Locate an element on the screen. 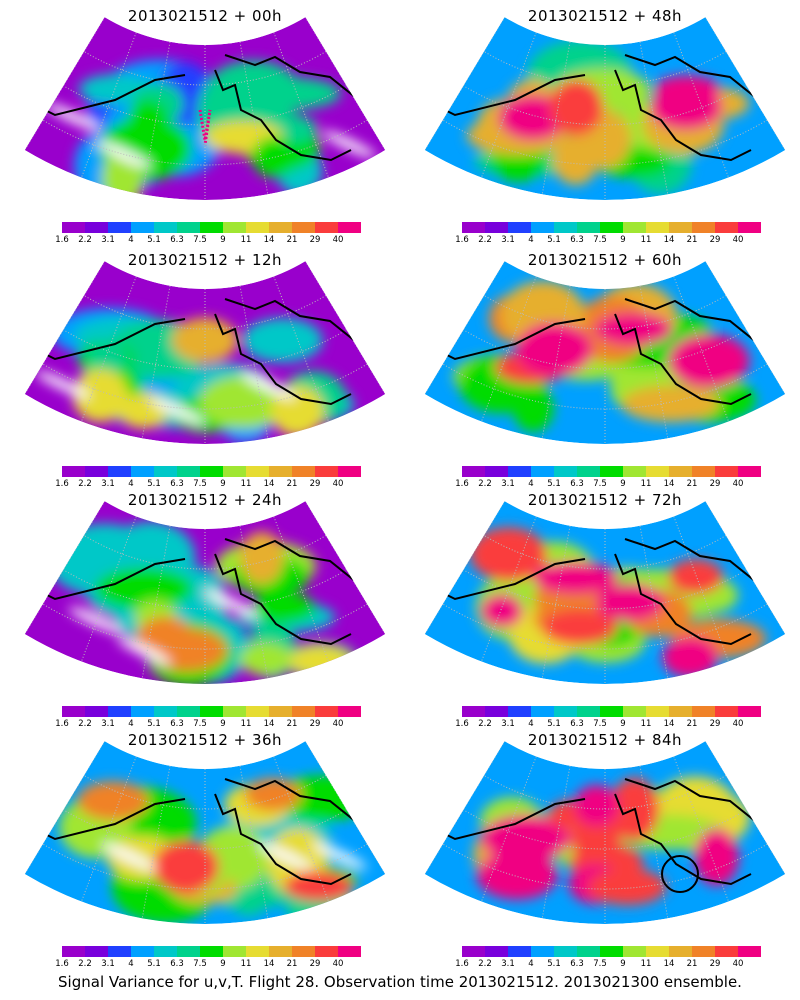 The width and height of the screenshot is (800, 1000). panel-title: 2013021512 + 72h is located at coordinates (605, 500).